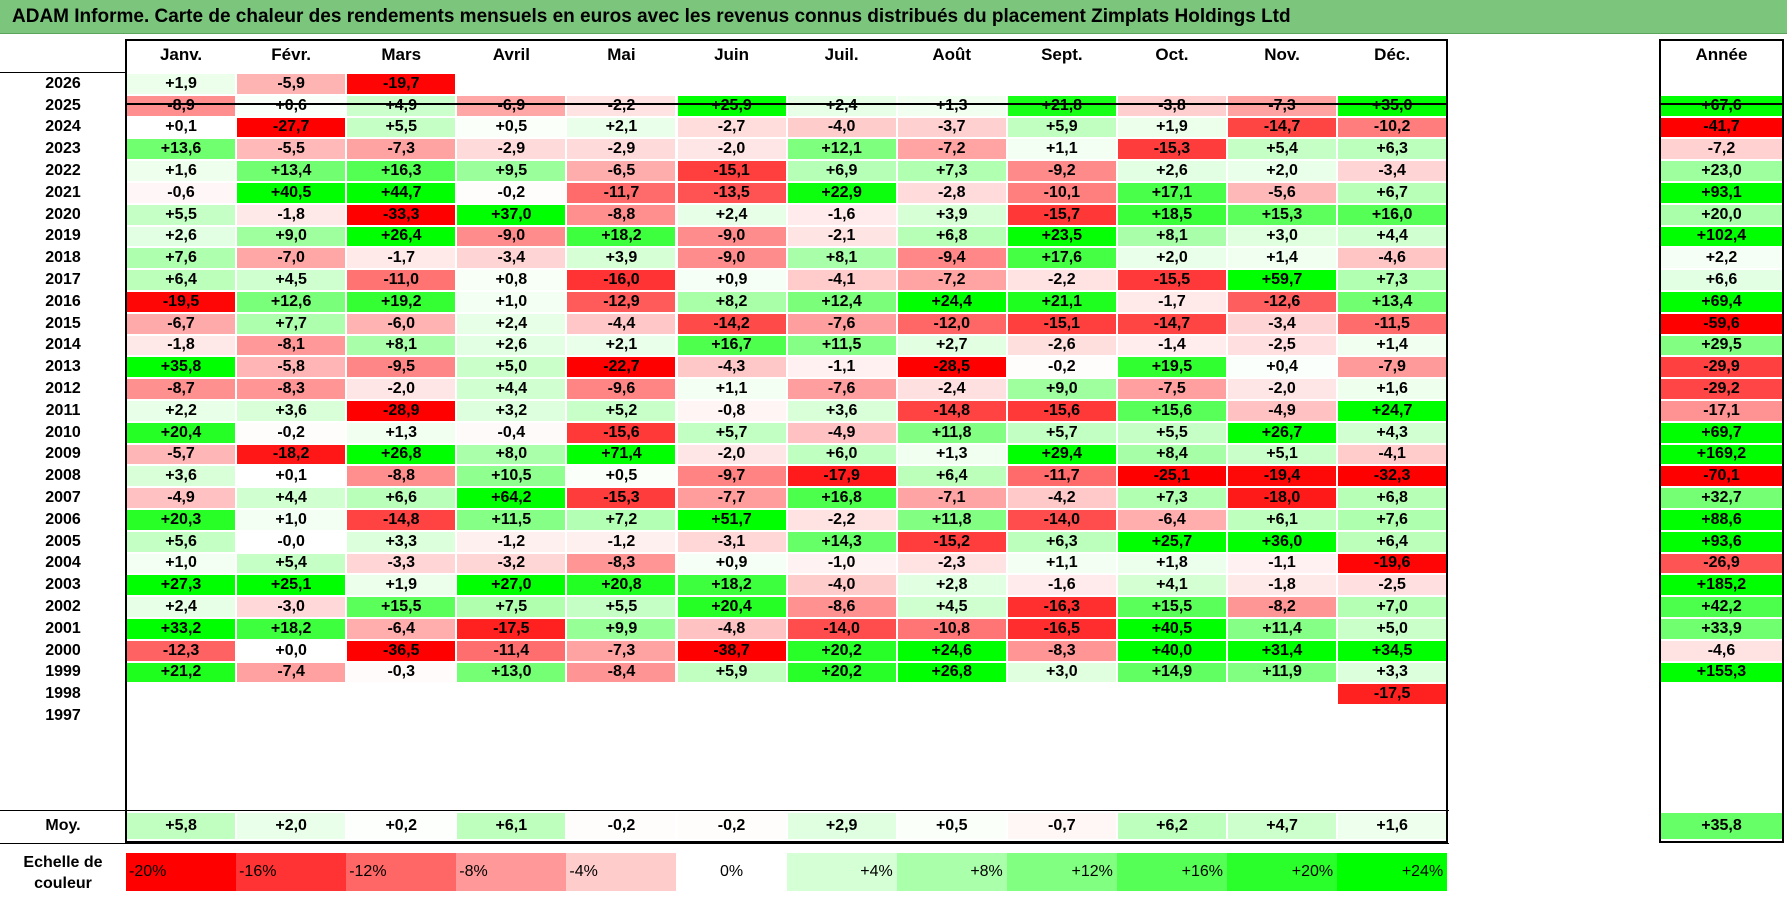  I want to click on heatmap-cell: +8,1, so click(841, 258).